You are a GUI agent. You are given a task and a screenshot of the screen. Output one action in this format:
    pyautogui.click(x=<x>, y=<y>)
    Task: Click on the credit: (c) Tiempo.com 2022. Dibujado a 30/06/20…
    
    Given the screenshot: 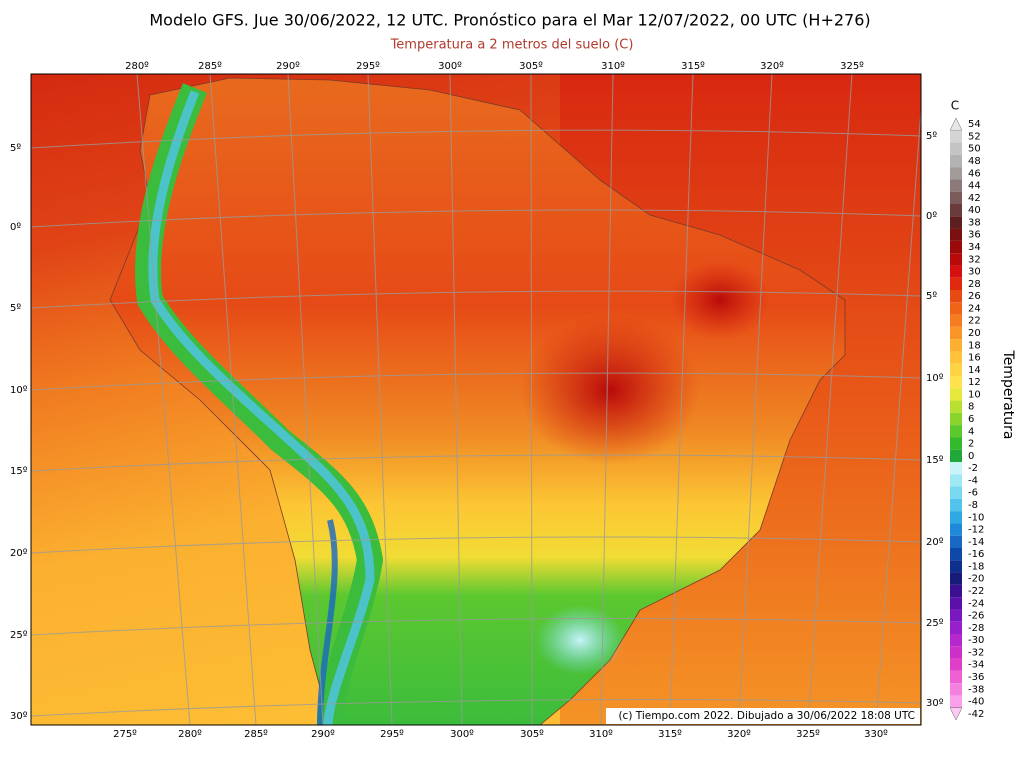 What is the action you would take?
    pyautogui.click(x=766, y=716)
    